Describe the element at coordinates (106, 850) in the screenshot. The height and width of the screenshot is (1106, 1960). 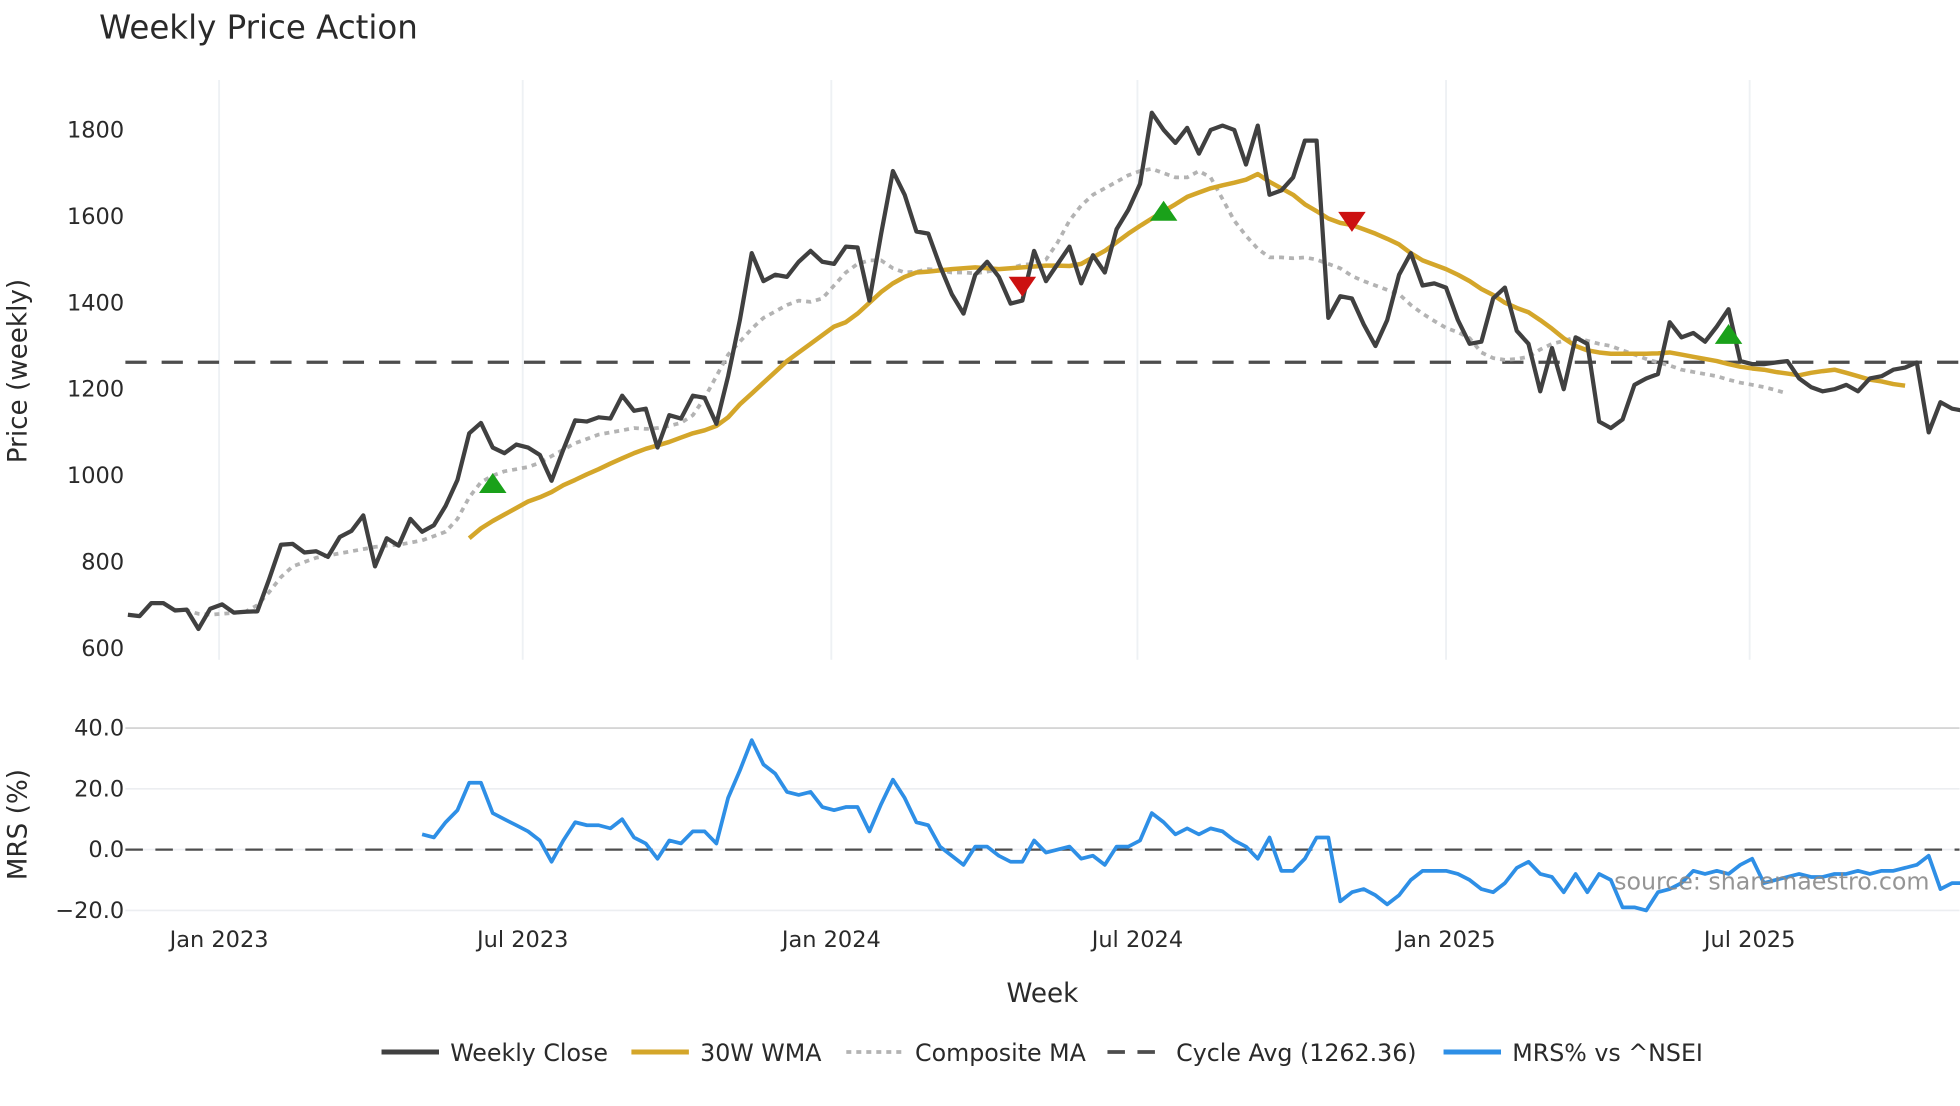
I see `mrs-tick-label: 0.0` at that location.